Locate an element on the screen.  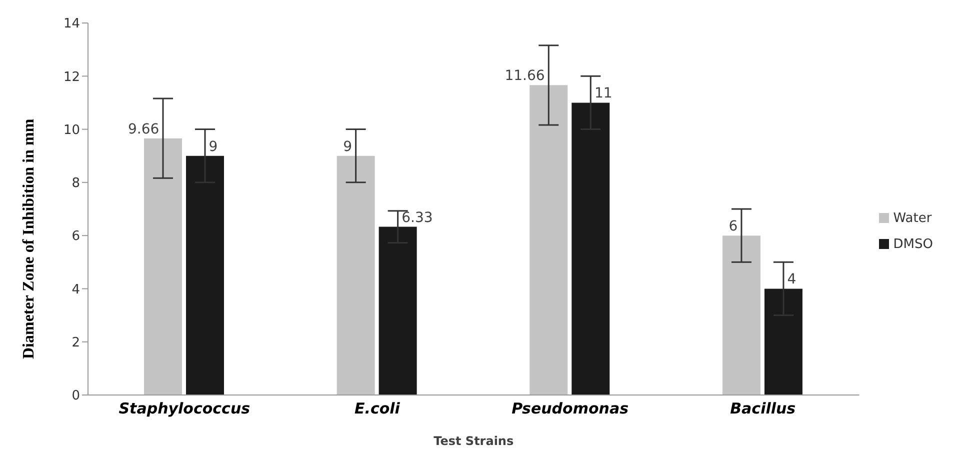
data-label: 9.66 is located at coordinates (144, 129).